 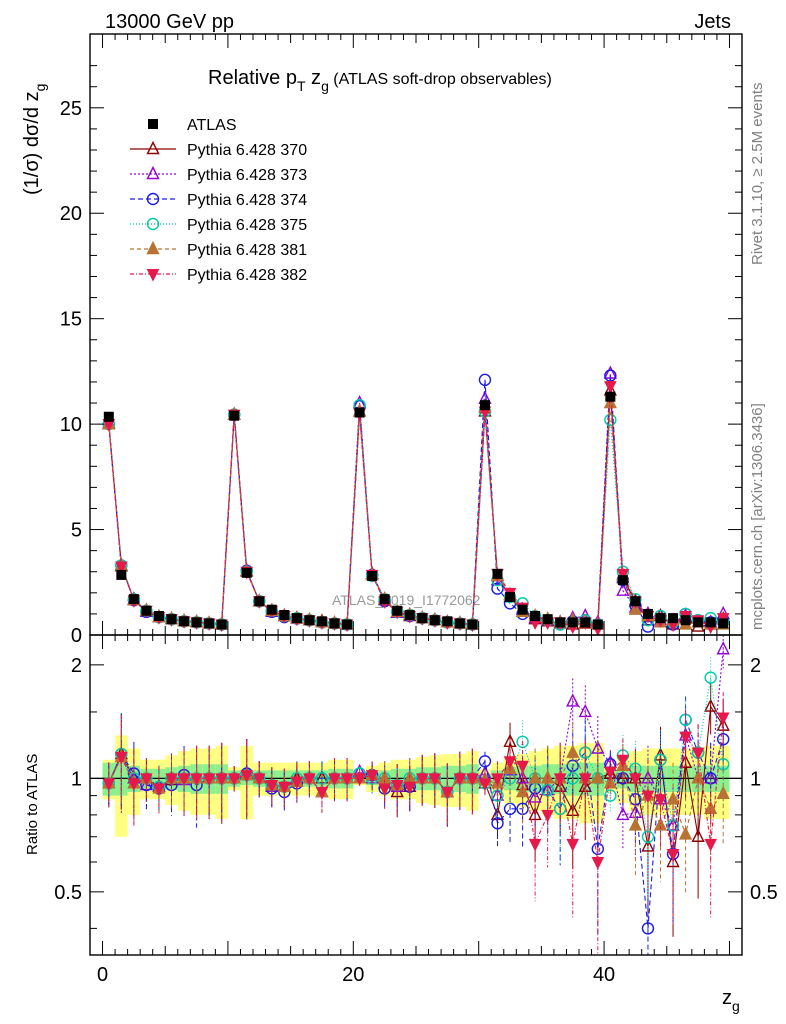 I want to click on y-tick-label: 25, so click(x=71, y=109).